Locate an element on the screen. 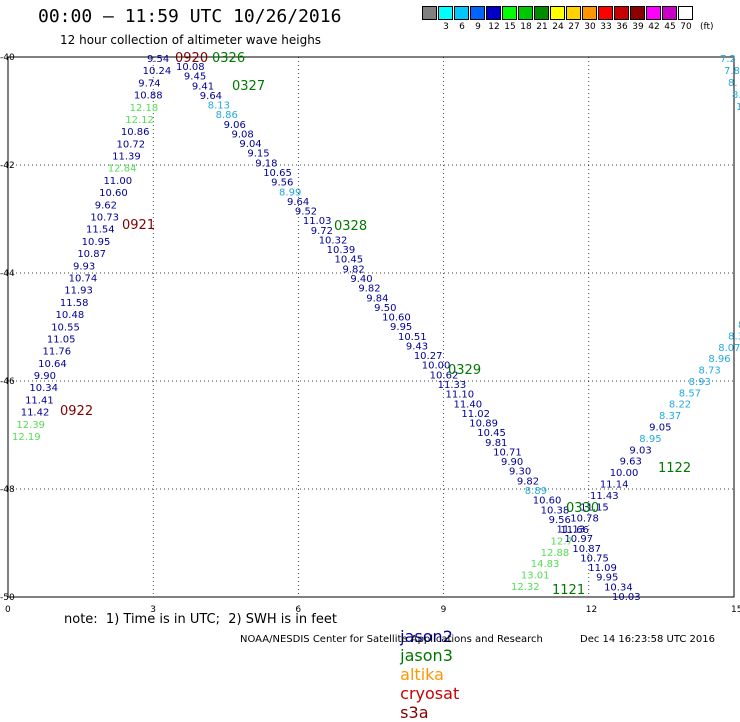 The image size is (740, 722). wave-height-value: 8.37 is located at coordinates (670, 416).